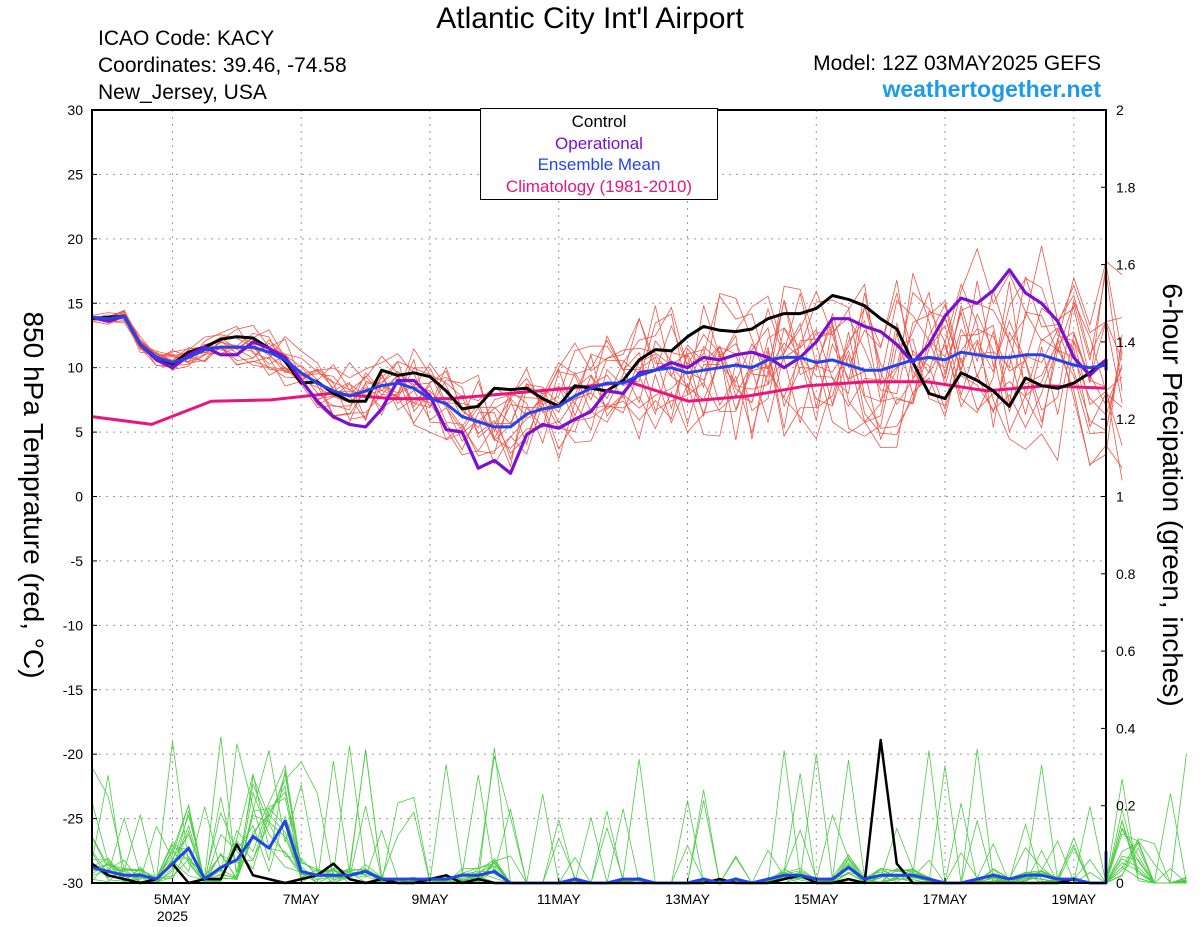 This screenshot has width=1200, height=927. Describe the element at coordinates (430, 899) in the screenshot. I see `x-tick-label: 9MAY` at that location.